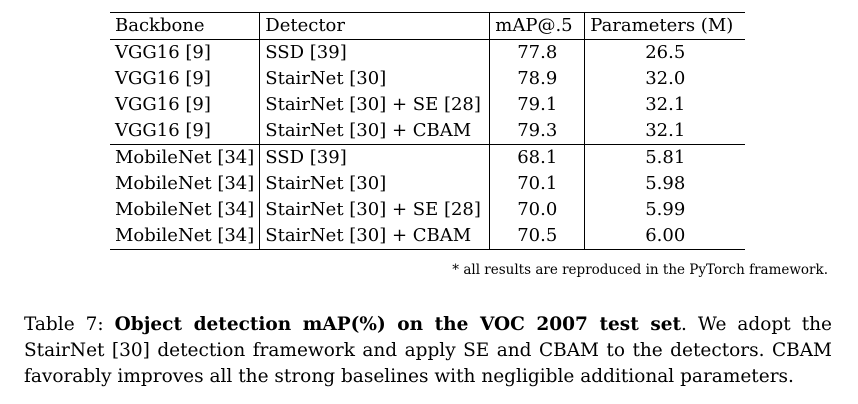 Image resolution: width=858 pixels, height=404 pixels. I want to click on header-map: mAP@.5, so click(537, 26).